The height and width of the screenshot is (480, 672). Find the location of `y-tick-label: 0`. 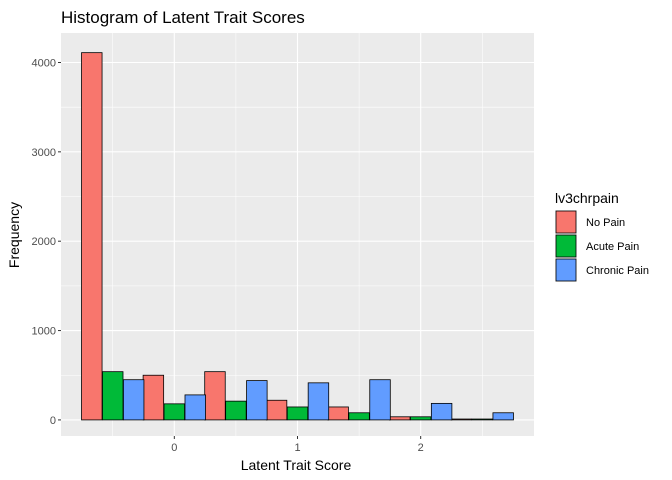

y-tick-label: 0 is located at coordinates (53, 421).